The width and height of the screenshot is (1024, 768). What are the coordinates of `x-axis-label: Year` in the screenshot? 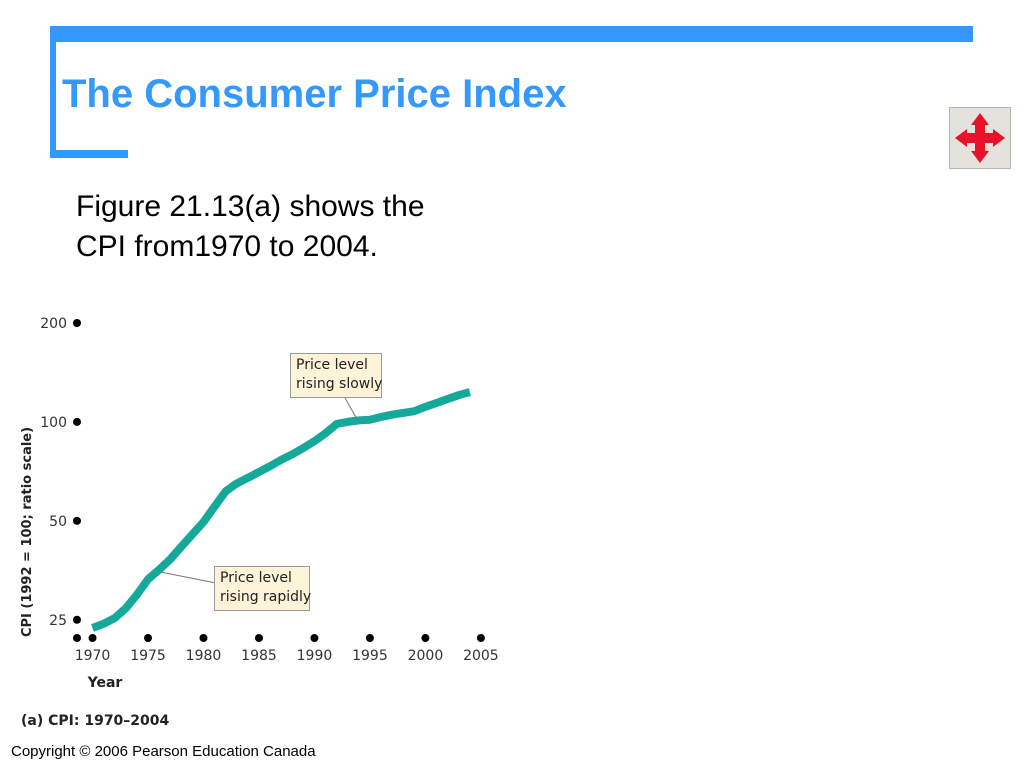 It's located at (105, 683).